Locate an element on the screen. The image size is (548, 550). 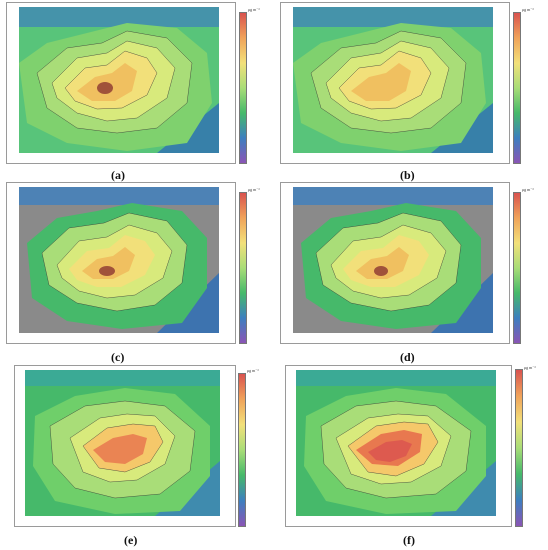
panel-caption: (a) is located at coordinates (118, 175).